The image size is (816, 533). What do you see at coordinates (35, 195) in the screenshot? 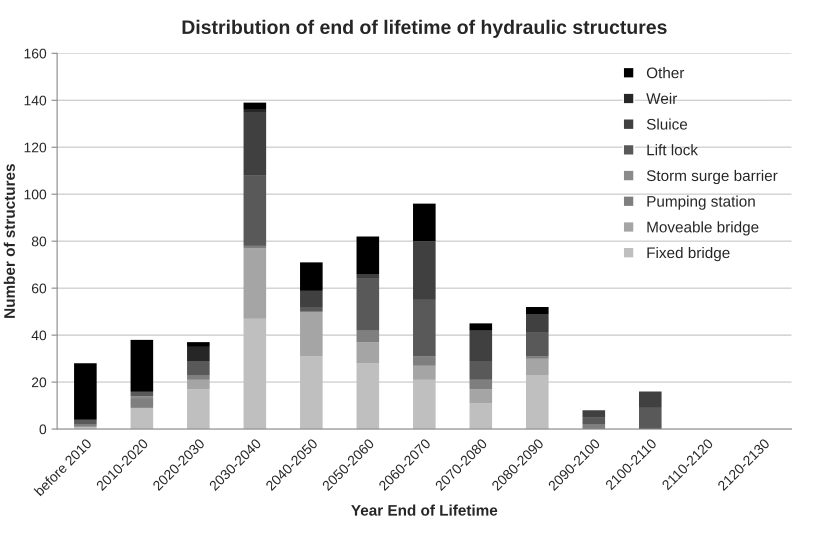
I see `y-tick-label: 100` at bounding box center [35, 195].